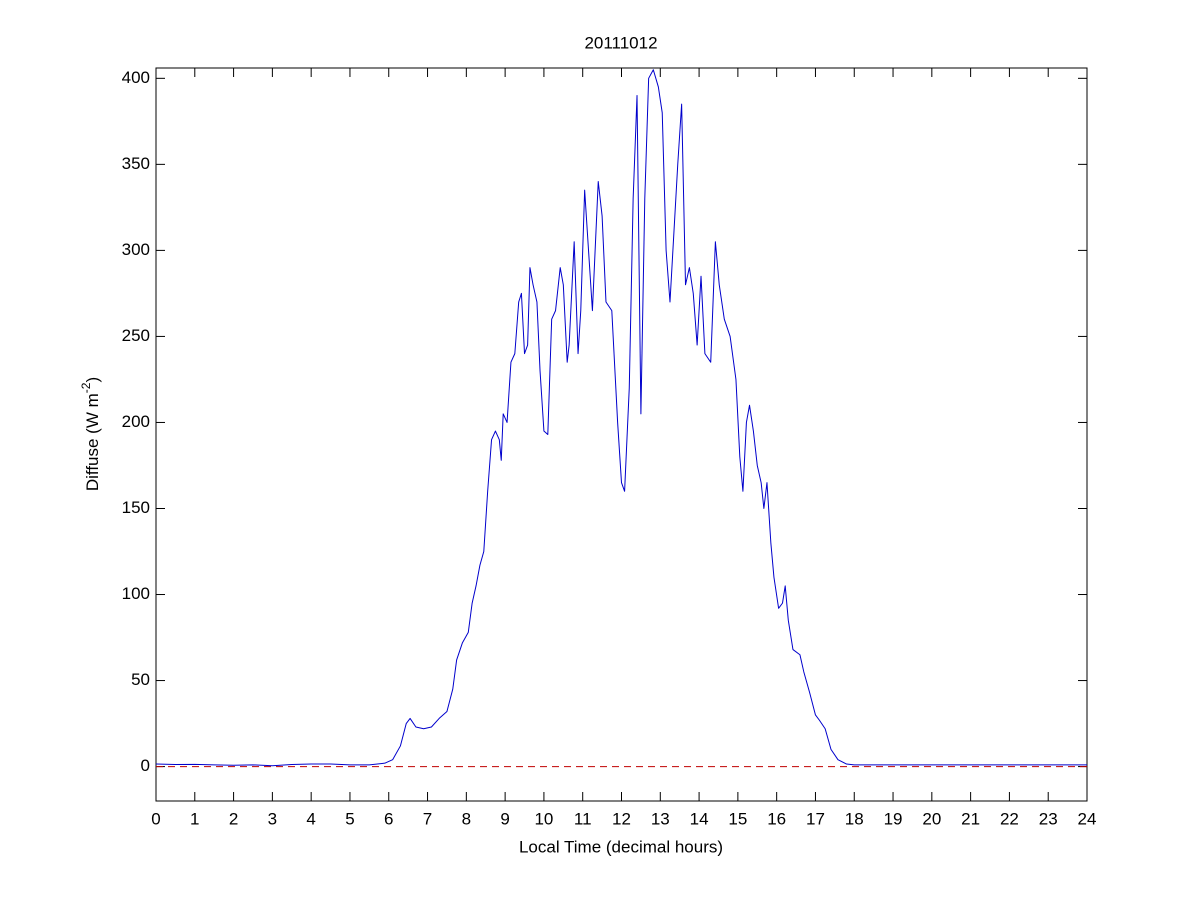 The width and height of the screenshot is (1201, 905). Describe the element at coordinates (140, 679) in the screenshot. I see `y-tick-label: 50` at that location.